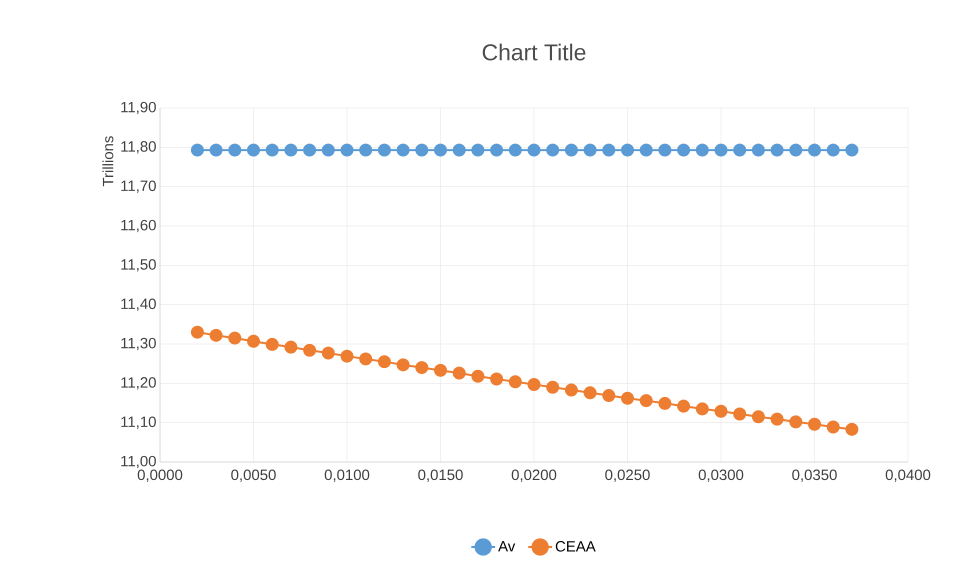 The height and width of the screenshot is (577, 956). I want to click on x-tick-label: 0,0150, so click(440, 476).